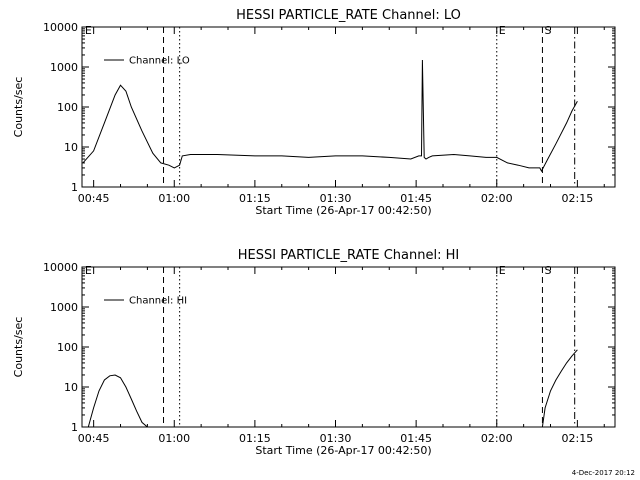 Image resolution: width=640 pixels, height=480 pixels. Describe the element at coordinates (348, 255) in the screenshot. I see `chart-title: HESSI PARTICLE_RATE Channel: HI` at that location.